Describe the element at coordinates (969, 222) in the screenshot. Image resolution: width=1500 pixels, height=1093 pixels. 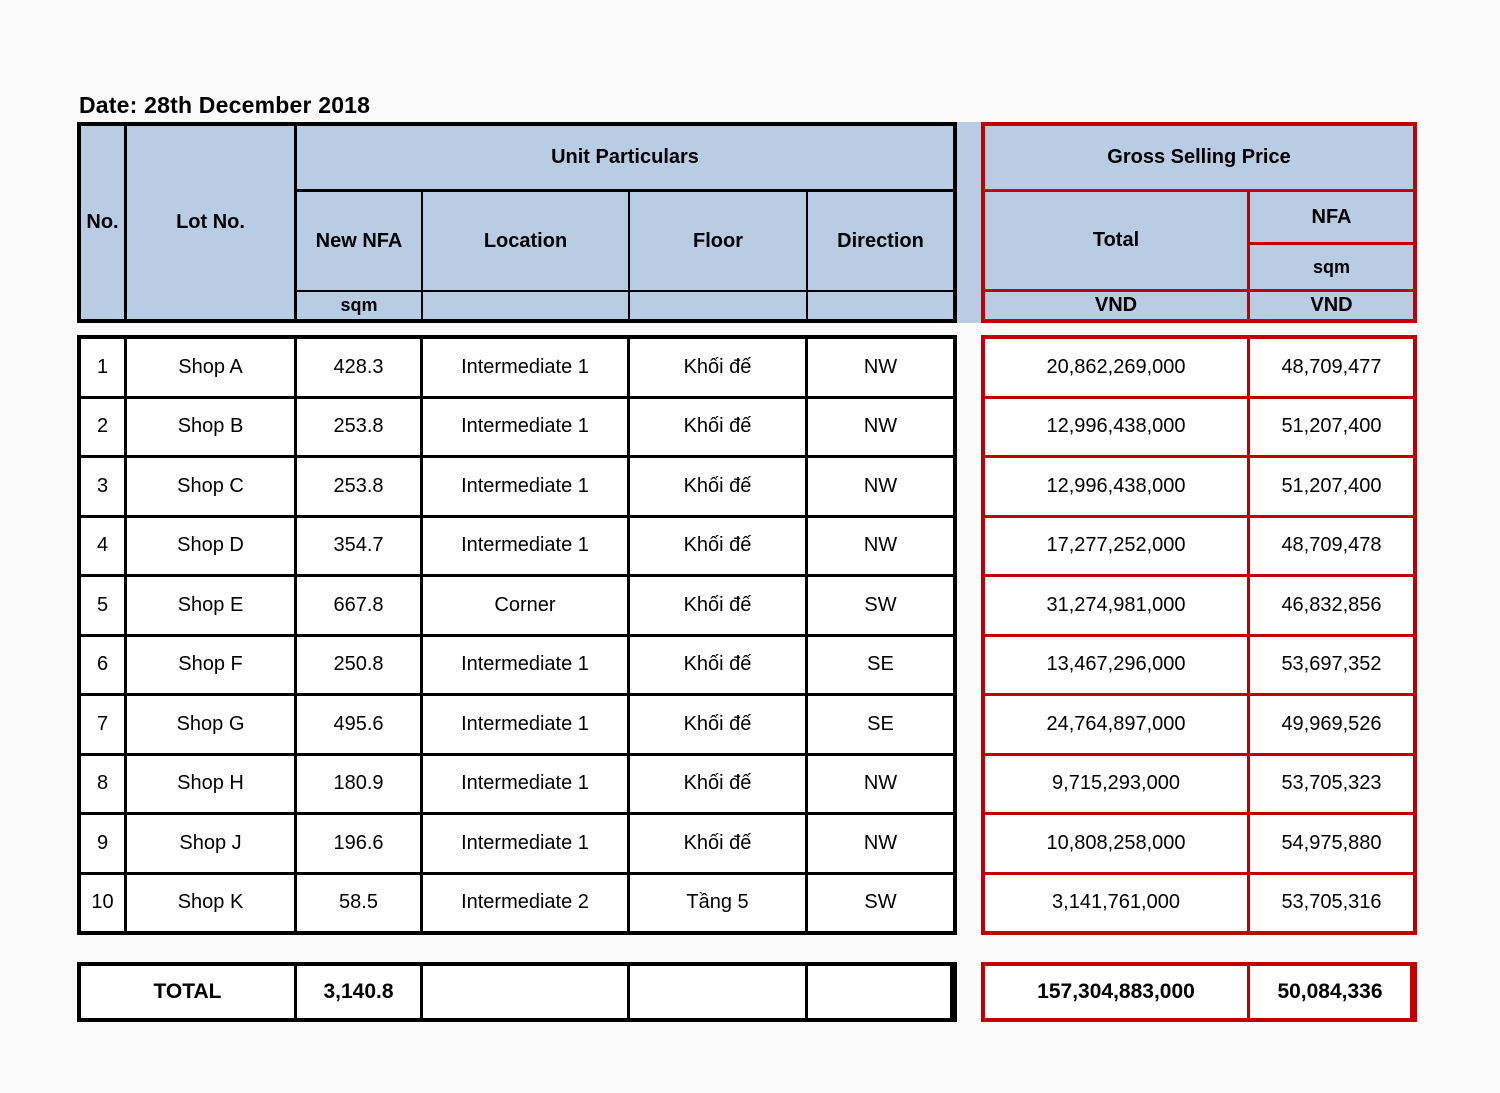
I see `header-gap-fill` at that location.